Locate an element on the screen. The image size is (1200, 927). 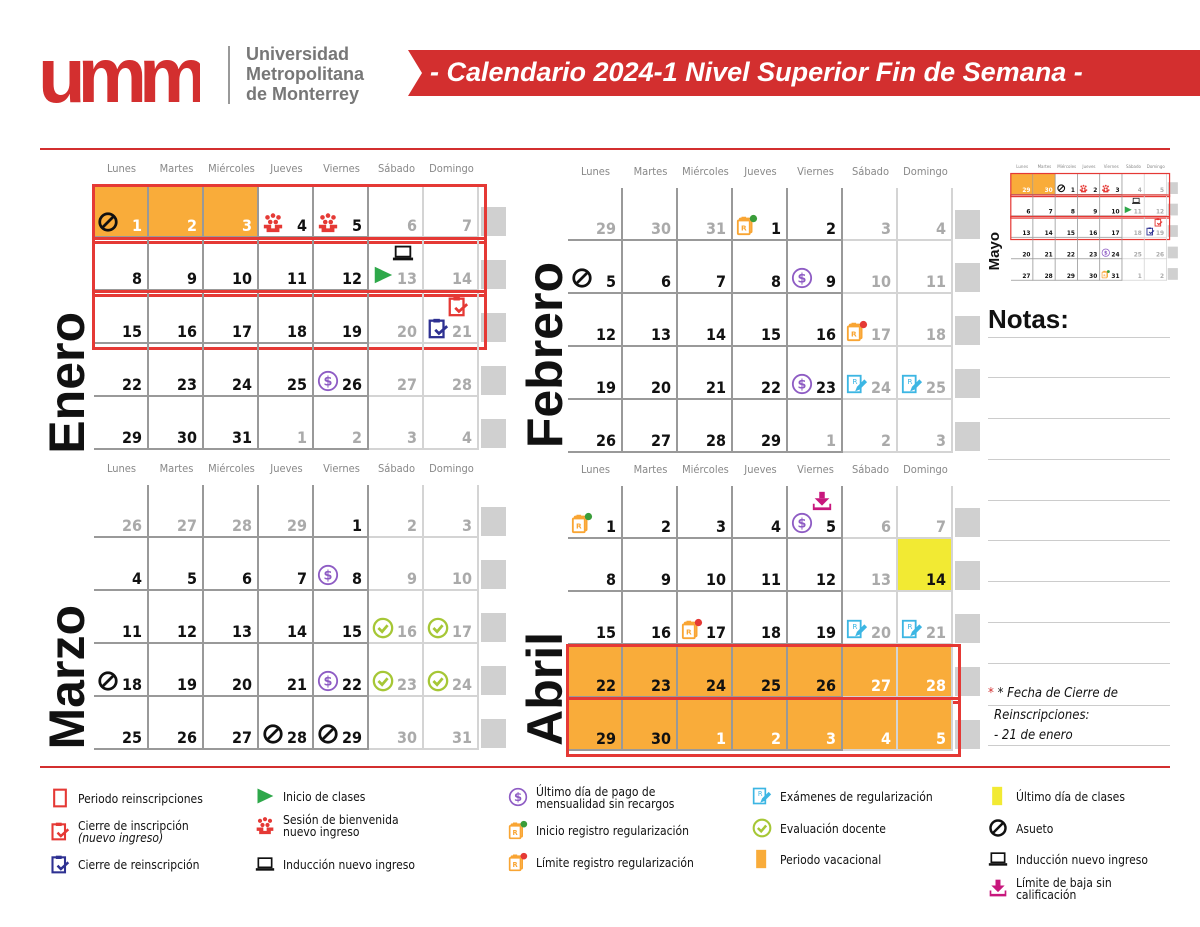
day-cell: 31 is located at coordinates (451, 723).